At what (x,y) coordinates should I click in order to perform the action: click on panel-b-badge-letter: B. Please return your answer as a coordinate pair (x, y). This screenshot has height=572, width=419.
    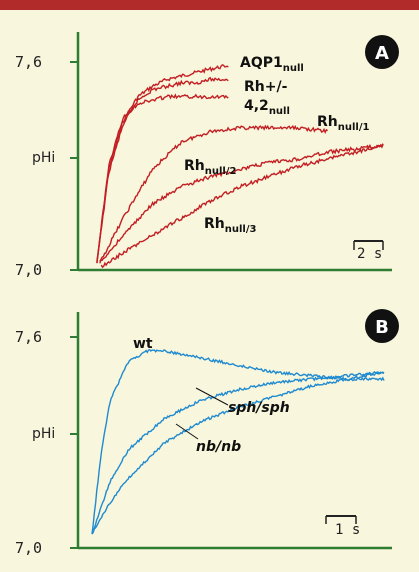
    Looking at the image, I should click on (382, 327).